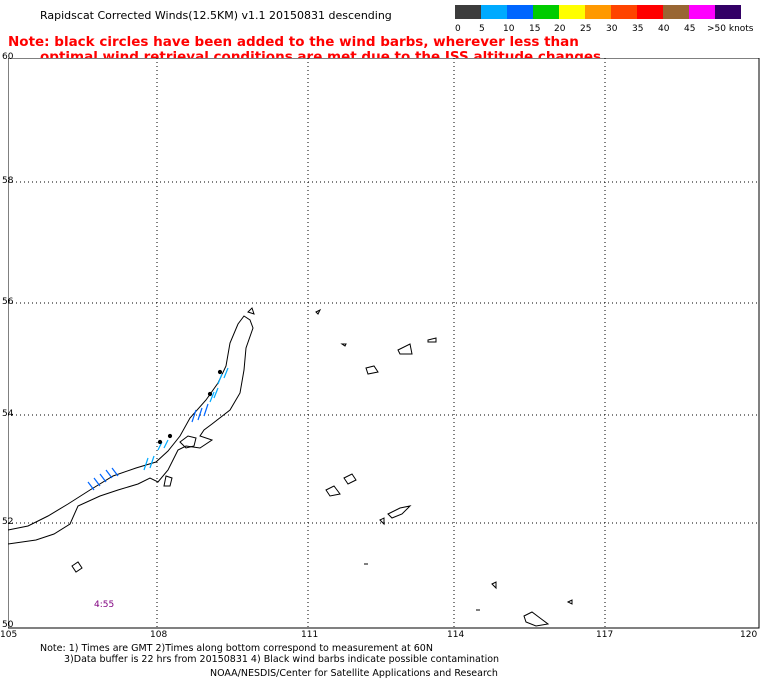 This screenshot has width=760, height=688. What do you see at coordinates (509, 29) in the screenshot?
I see `legend-label: 10` at bounding box center [509, 29].